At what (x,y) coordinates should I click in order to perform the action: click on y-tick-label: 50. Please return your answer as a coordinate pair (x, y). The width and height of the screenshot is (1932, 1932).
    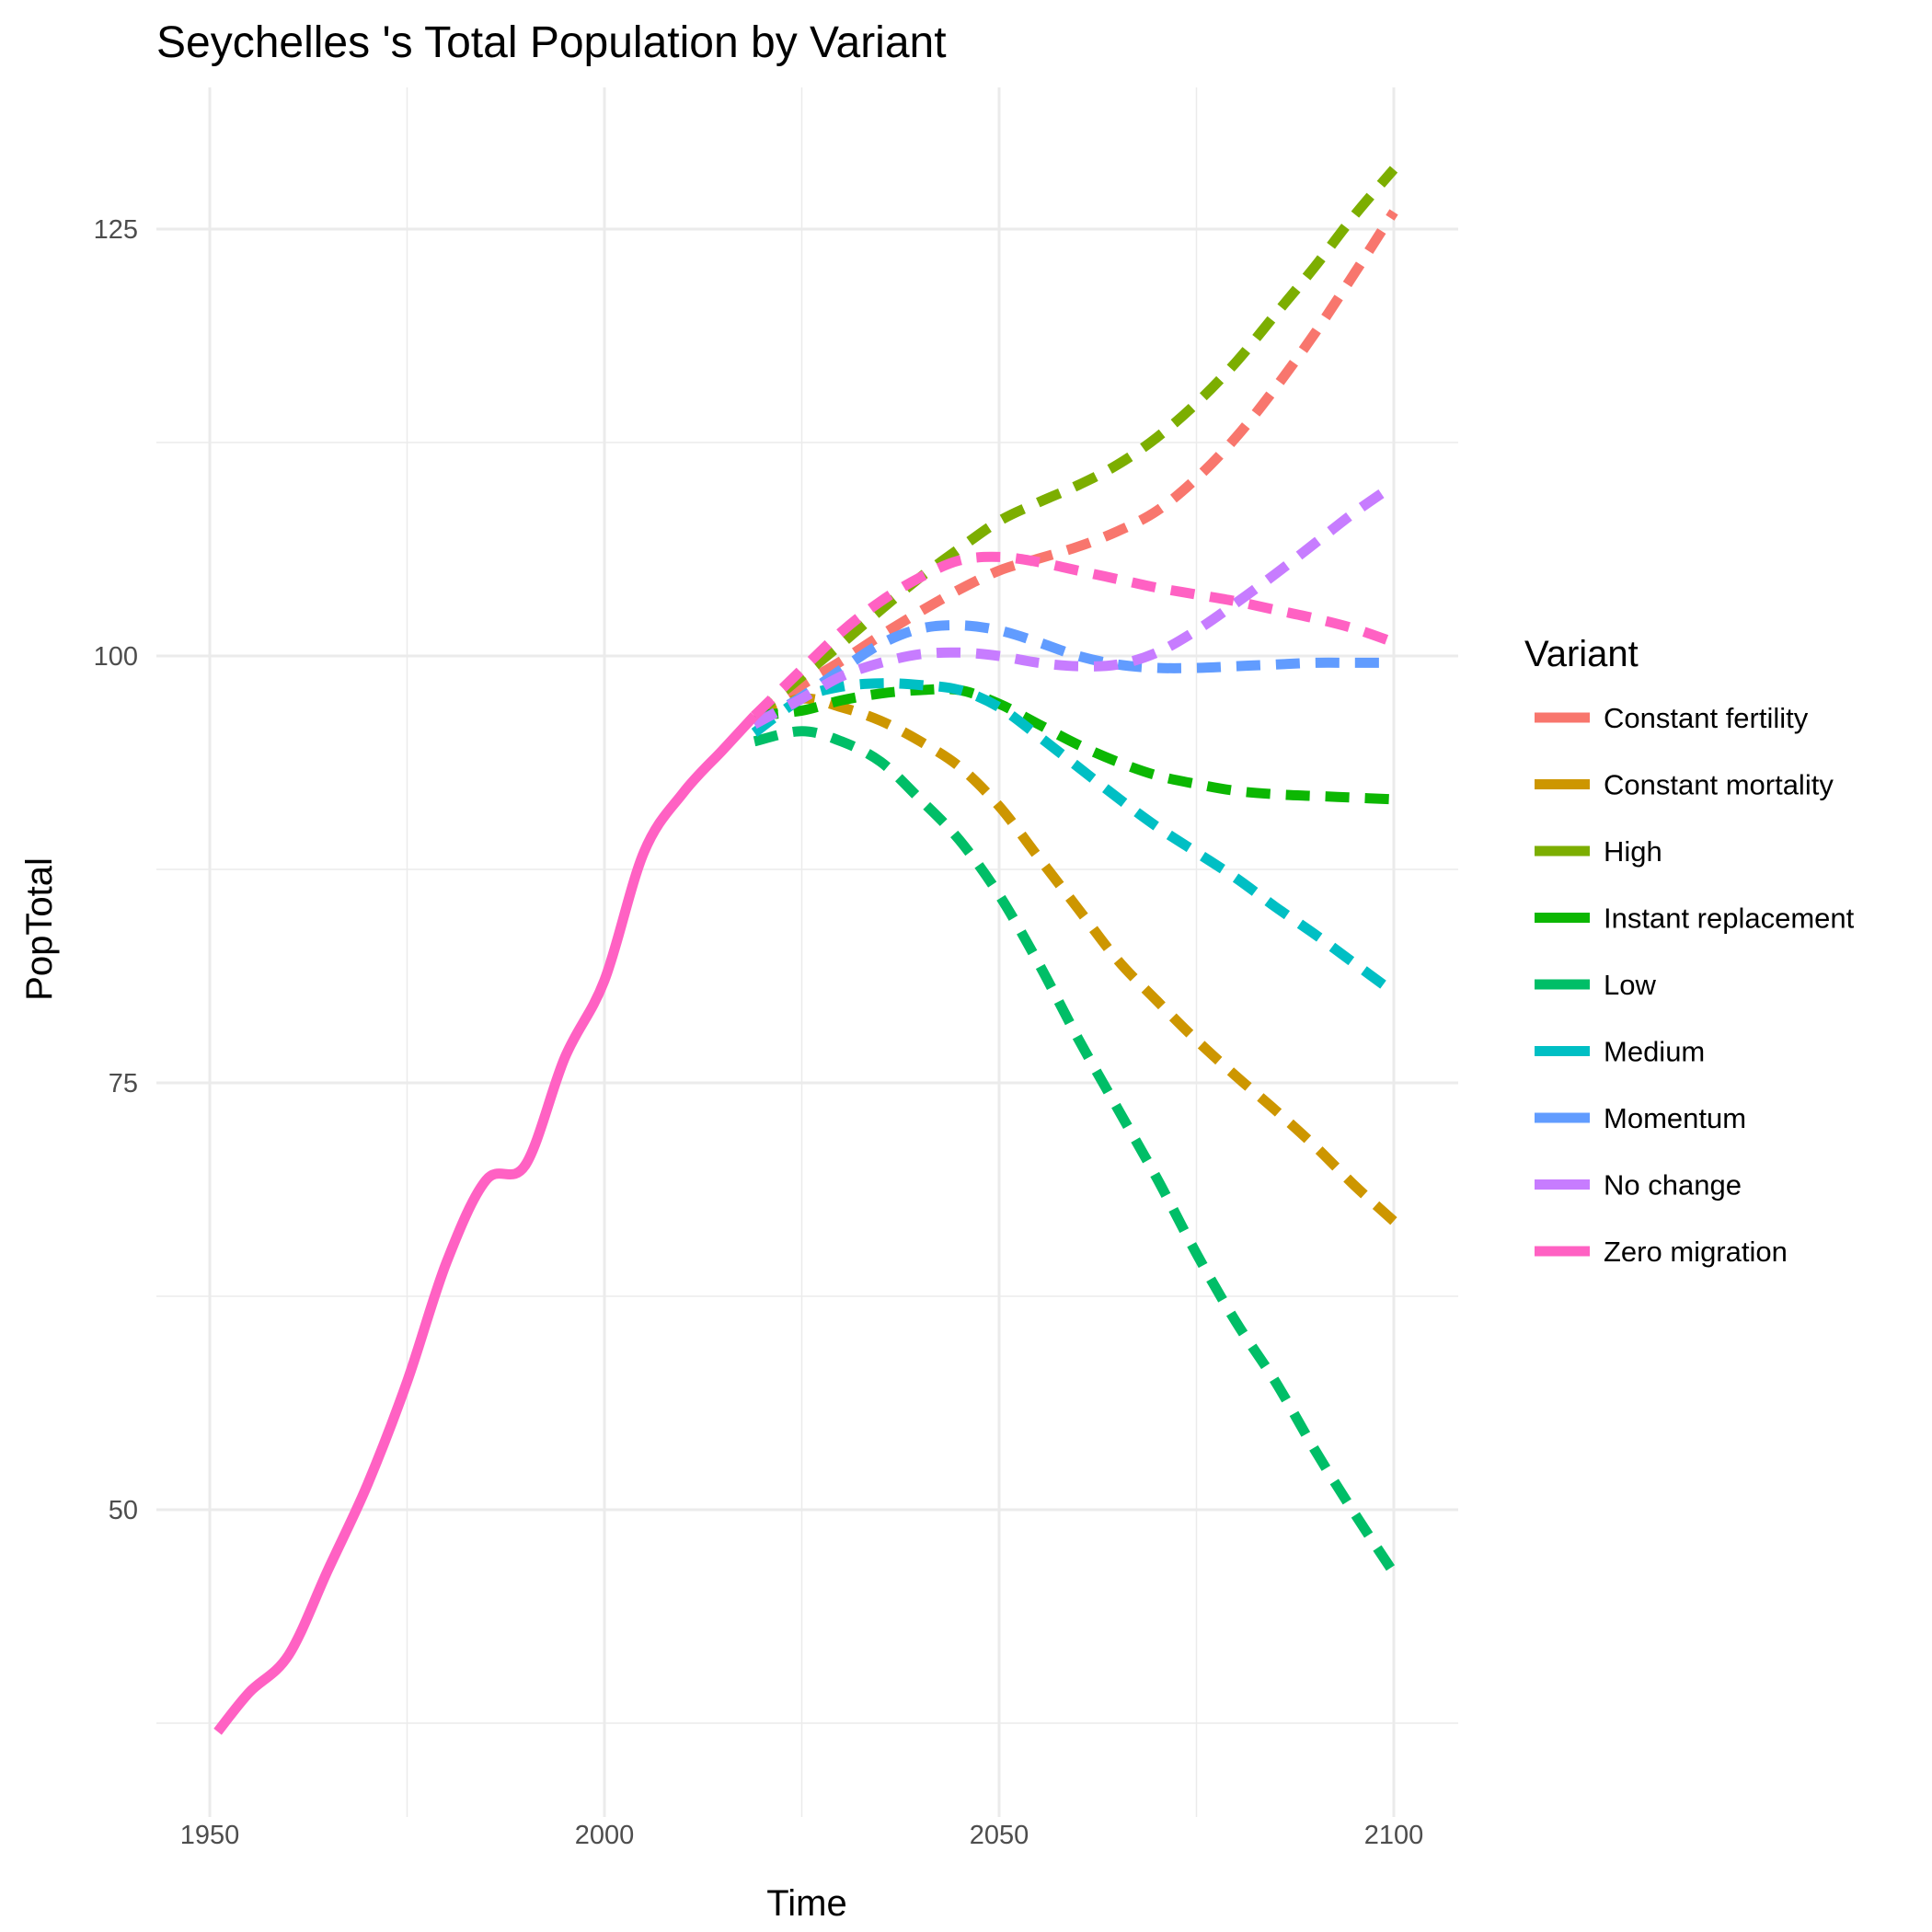
    Looking at the image, I should click on (123, 1510).